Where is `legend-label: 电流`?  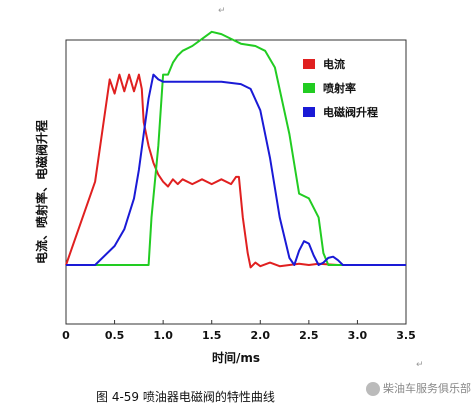 legend-label: 电流 is located at coordinates (334, 64).